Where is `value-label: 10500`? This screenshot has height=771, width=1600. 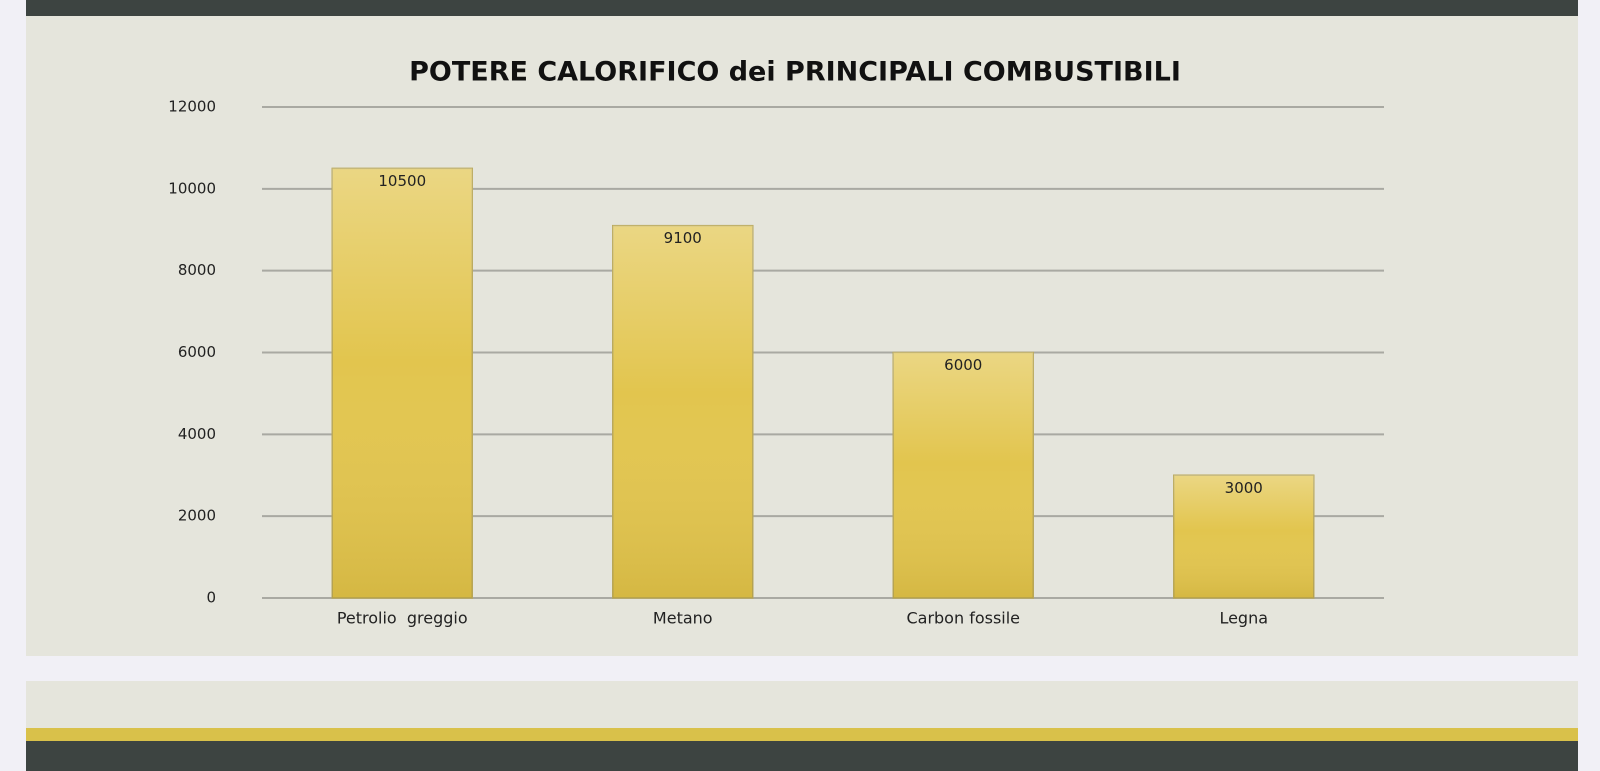
value-label: 10500 is located at coordinates (402, 181).